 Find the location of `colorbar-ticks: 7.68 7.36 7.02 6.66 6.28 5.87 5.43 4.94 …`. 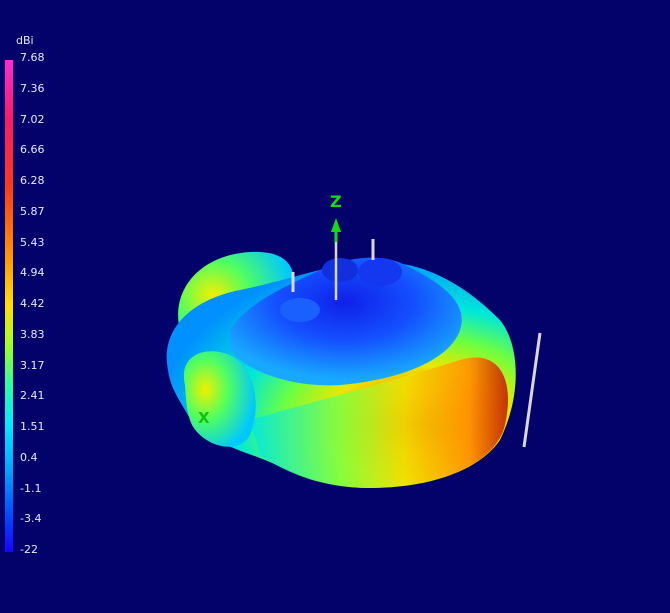

colorbar-ticks: 7.68 7.36 7.02 6.66 6.28 5.87 5.43 4.94 … is located at coordinates (45, 303).